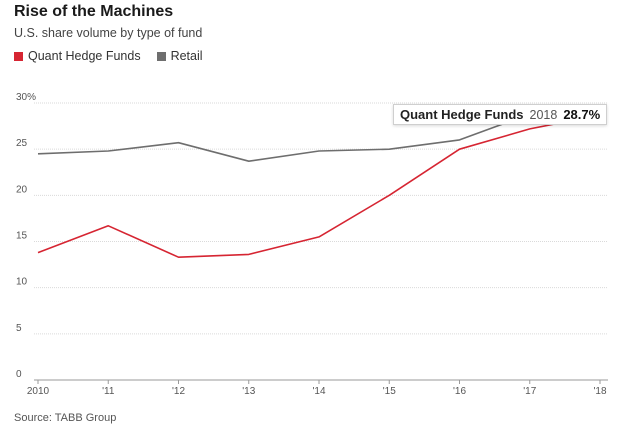 The width and height of the screenshot is (640, 432). What do you see at coordinates (18, 56) in the screenshot?
I see `legend-swatch-quant` at bounding box center [18, 56].